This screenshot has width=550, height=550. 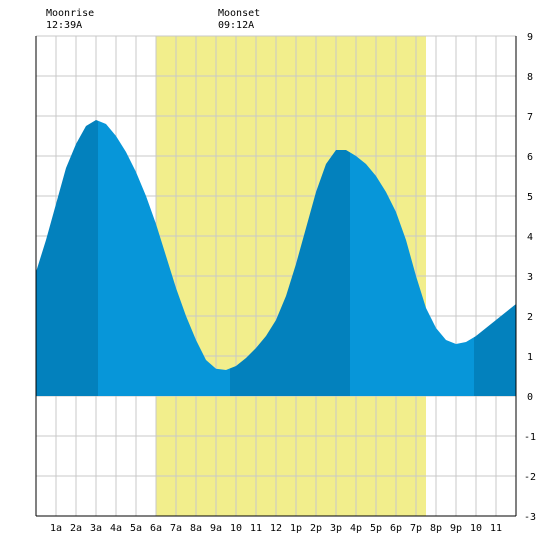 I want to click on x-tick-label: 7a, so click(x=176, y=528).